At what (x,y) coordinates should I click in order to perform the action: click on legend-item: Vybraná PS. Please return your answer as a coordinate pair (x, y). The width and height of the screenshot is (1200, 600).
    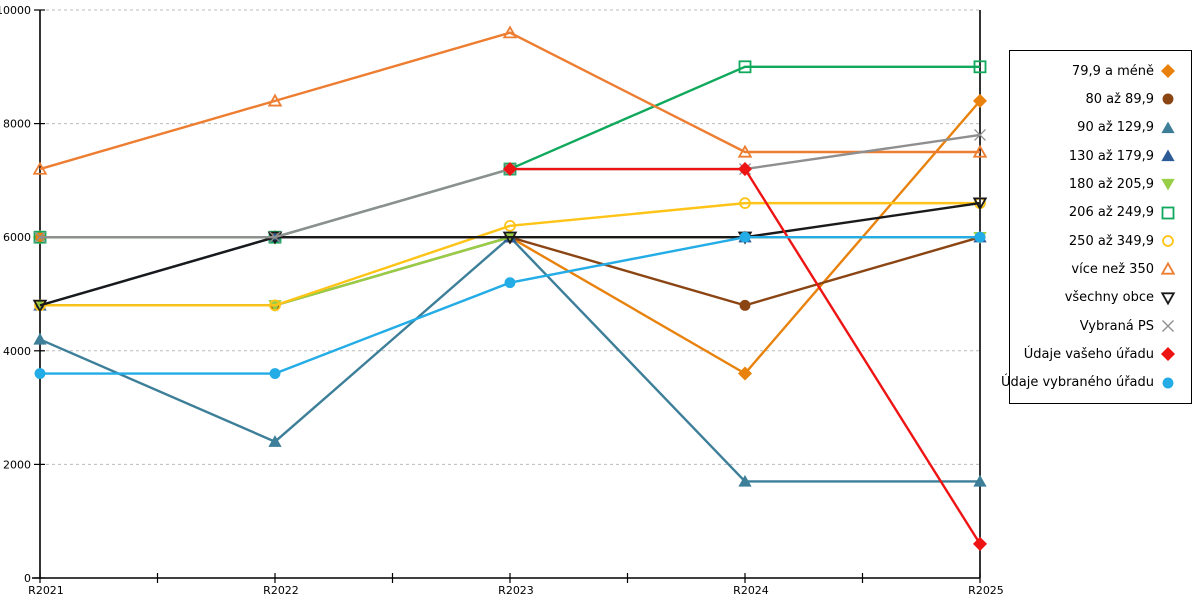
    Looking at the image, I should click on (1100, 326).